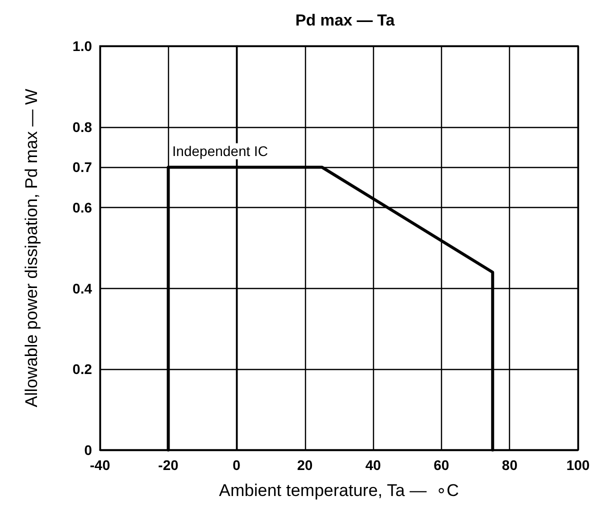  I want to click on x-tick-label: -40, so click(100, 465).